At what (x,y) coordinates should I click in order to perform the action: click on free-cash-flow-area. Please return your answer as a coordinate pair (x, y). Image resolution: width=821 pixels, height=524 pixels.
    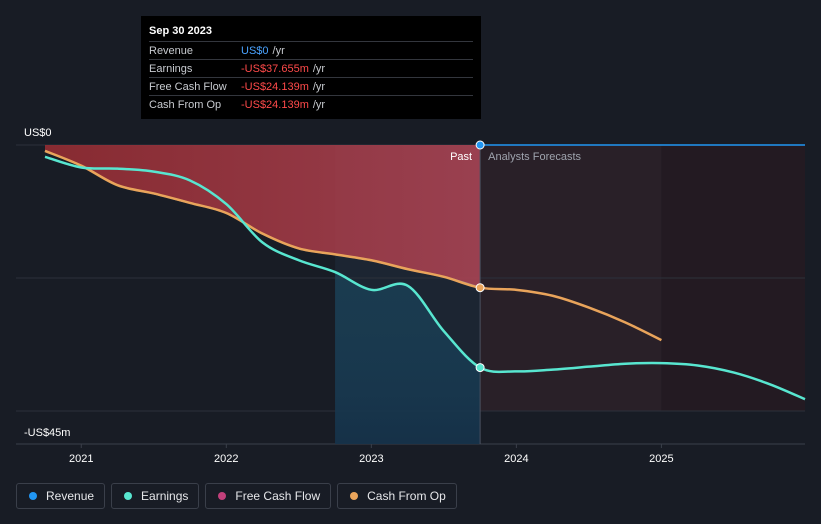
    Looking at the image, I should click on (263, 216).